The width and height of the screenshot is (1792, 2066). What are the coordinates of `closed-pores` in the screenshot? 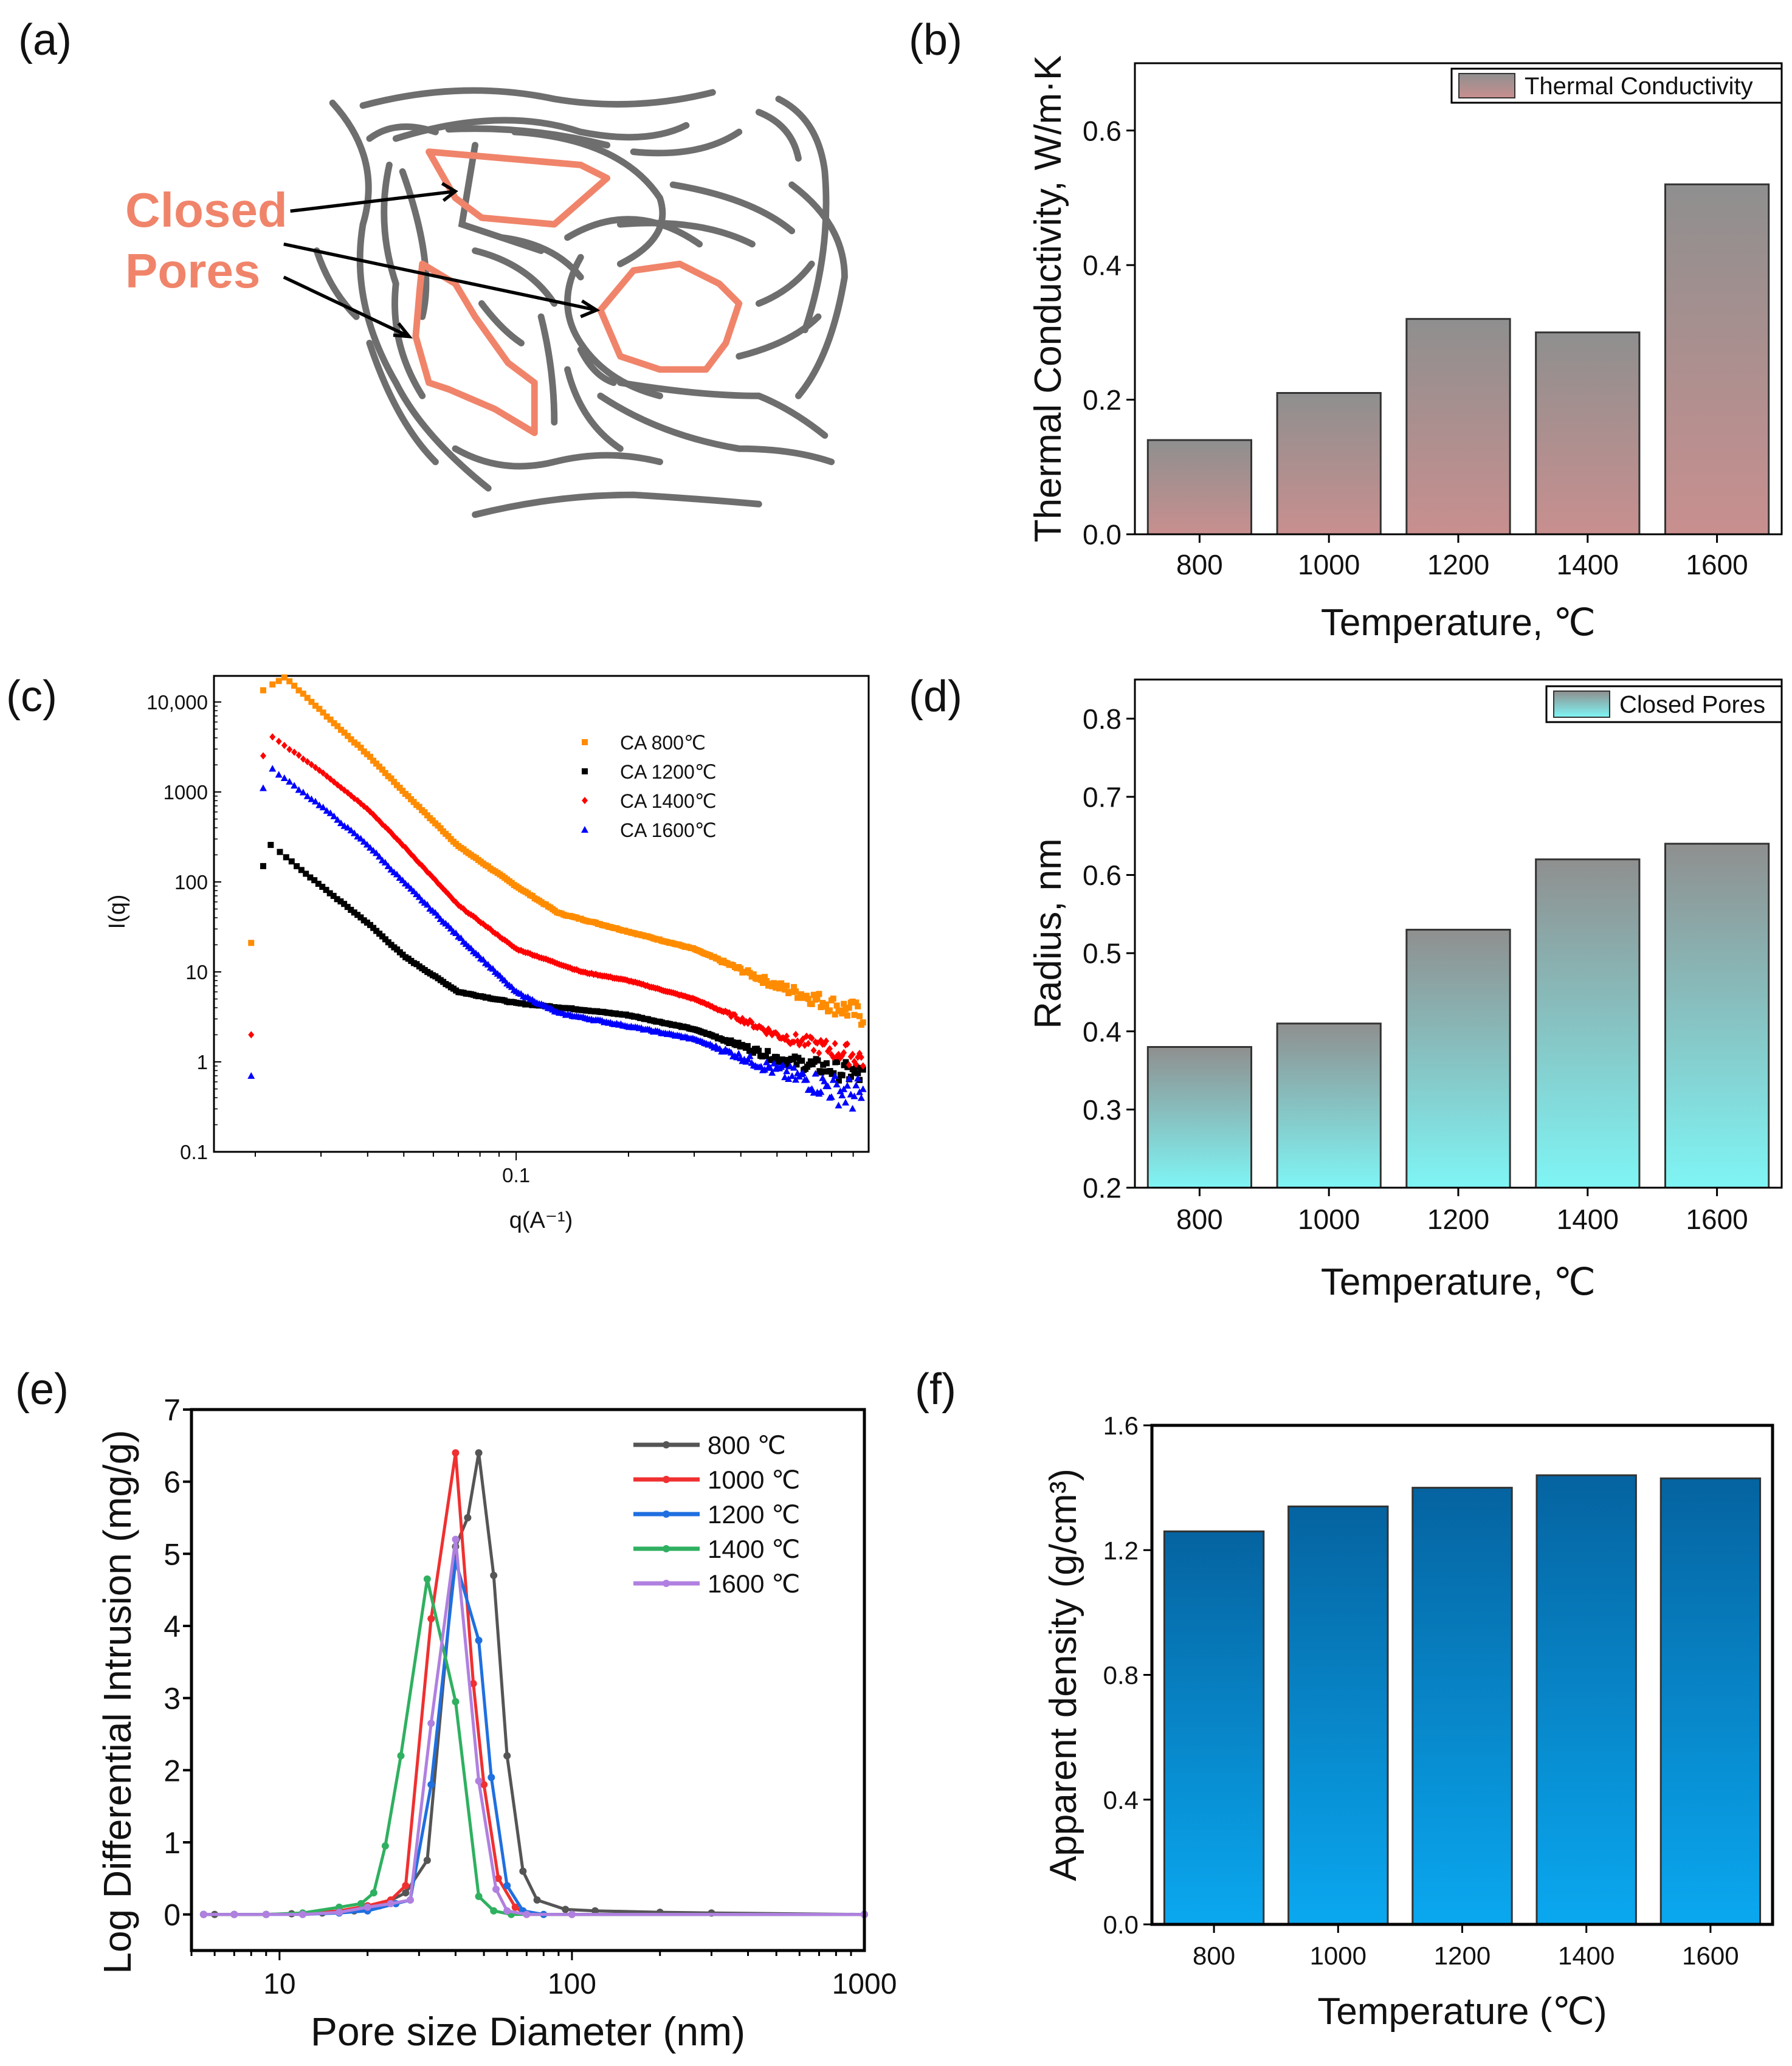 It's located at (577, 292).